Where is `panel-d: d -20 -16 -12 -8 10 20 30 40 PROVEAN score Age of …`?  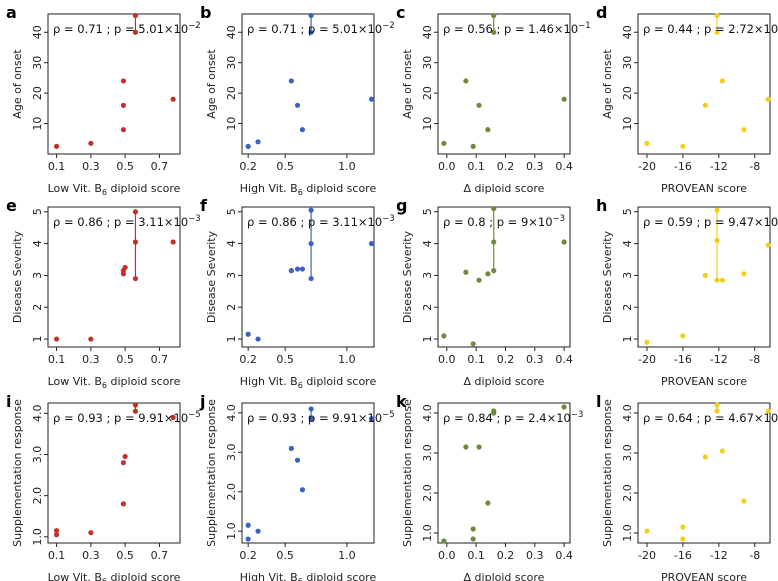
panel-d: d -20 -16 -12 -8 10 20 30 40 PROVEAN score Age of … is located at coordinates (687, 99).